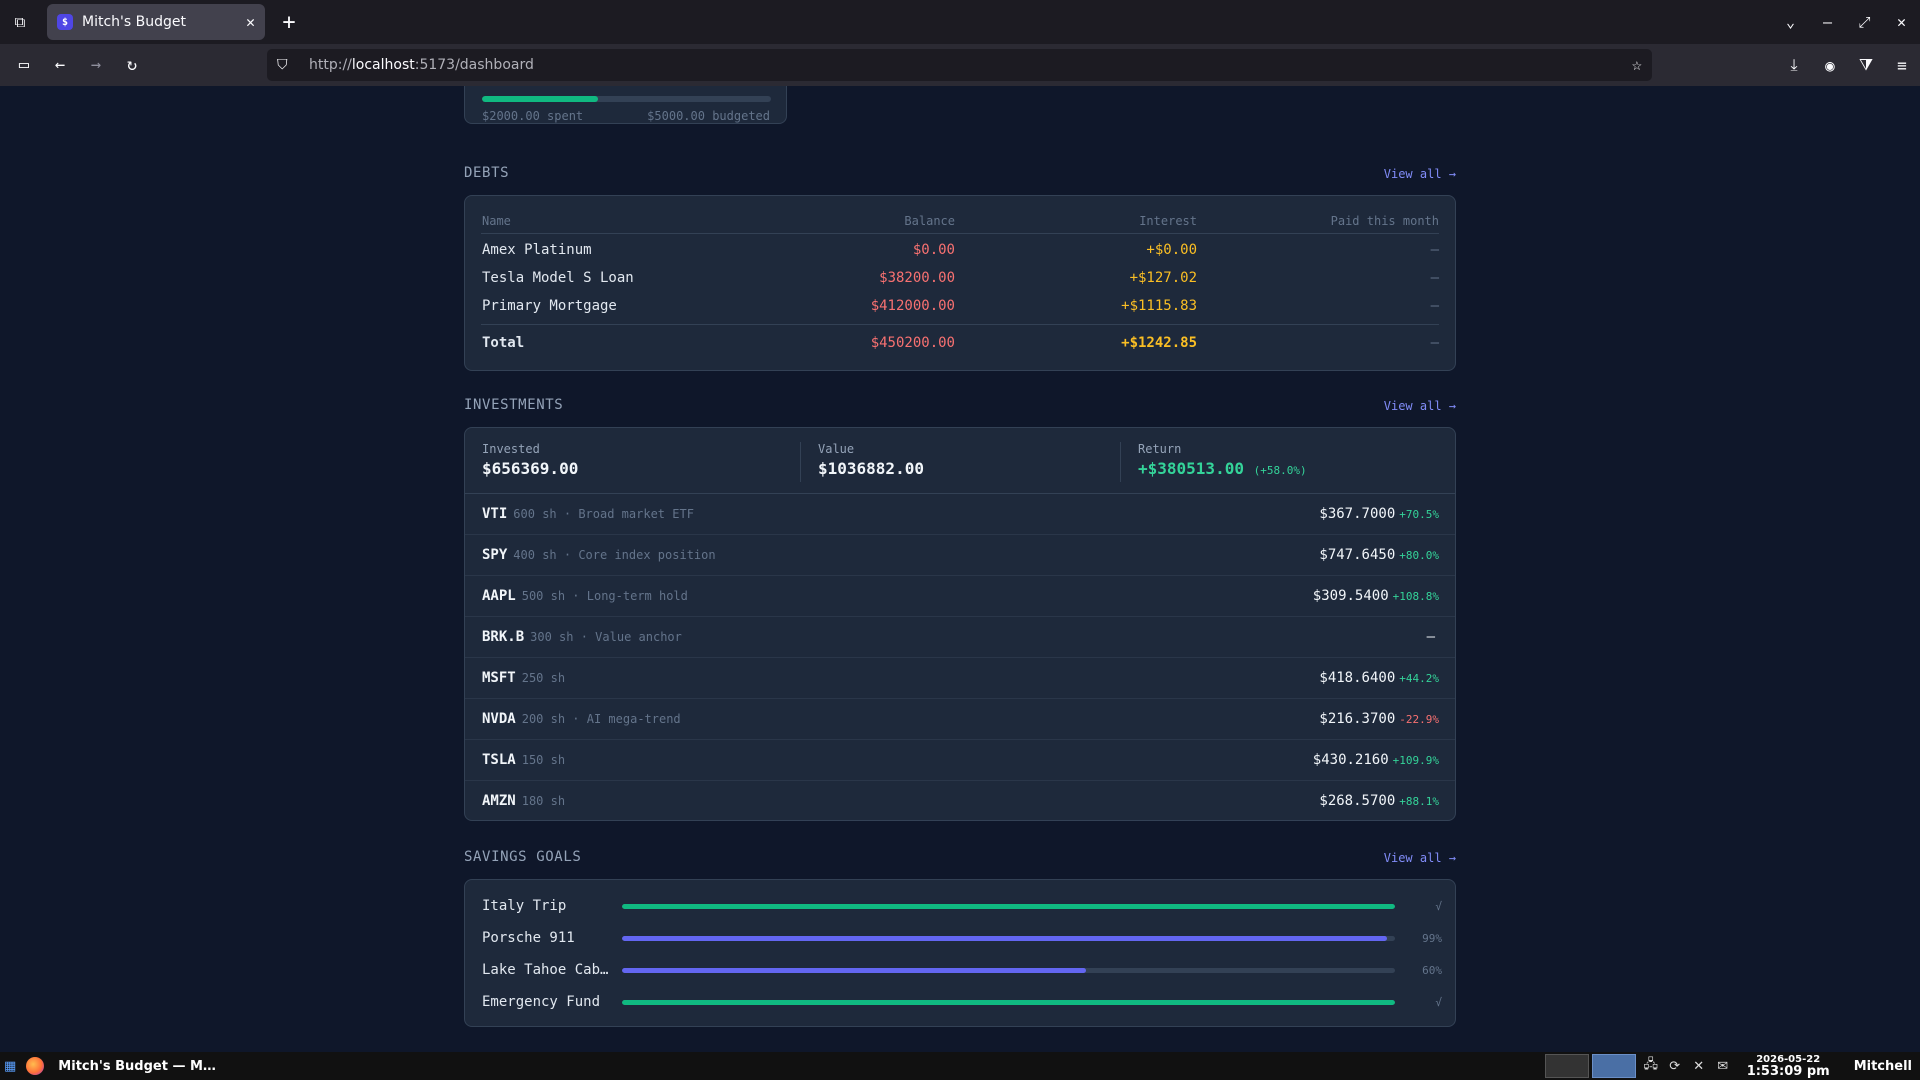 Image resolution: width=1920 pixels, height=1080 pixels. Describe the element at coordinates (1794, 64) in the screenshot. I see `downloads-icon: ⤓` at that location.